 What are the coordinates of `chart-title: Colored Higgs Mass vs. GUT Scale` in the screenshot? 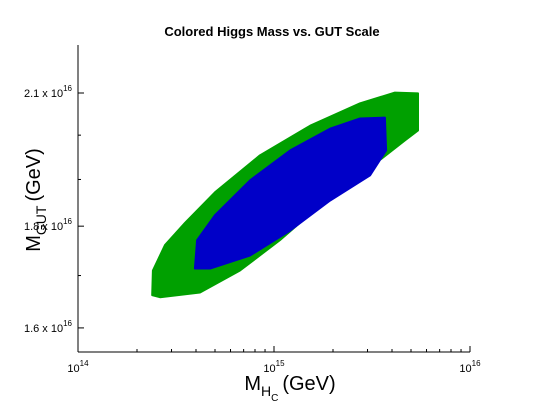 It's located at (271, 31).